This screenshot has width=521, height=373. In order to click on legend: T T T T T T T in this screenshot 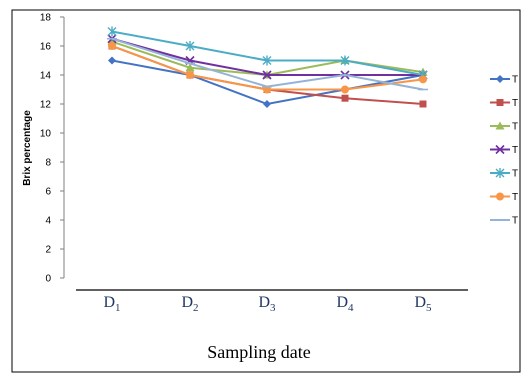, I will do `click(504, 151)`.